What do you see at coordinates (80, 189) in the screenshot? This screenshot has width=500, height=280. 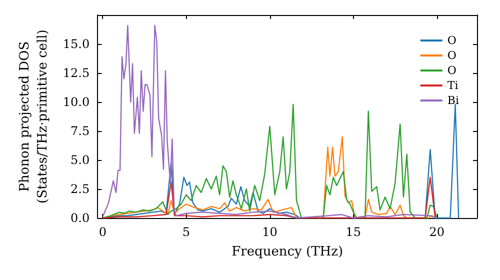 I see `y-tick-label: 2.5` at bounding box center [80, 189].